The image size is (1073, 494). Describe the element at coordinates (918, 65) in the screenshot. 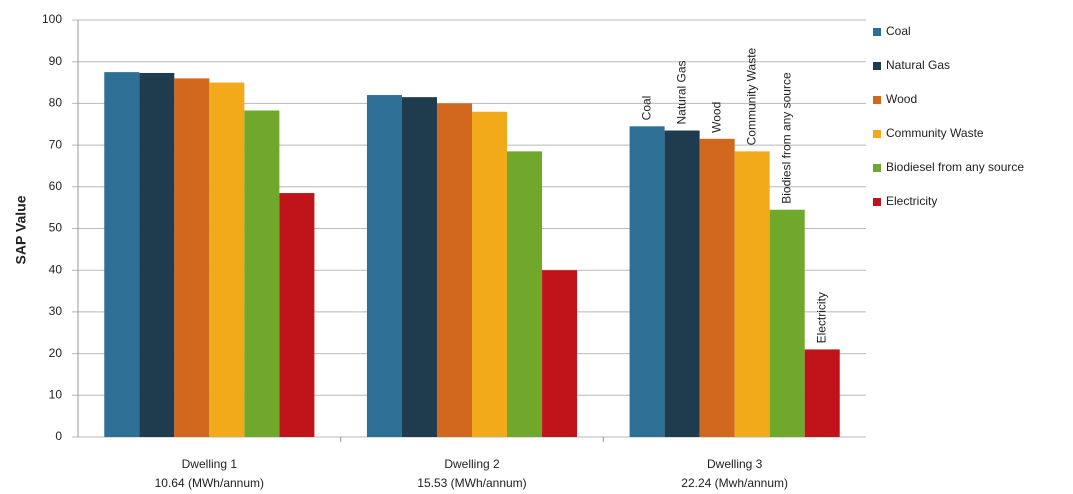

I see `legend-label: Natural Gas` at that location.